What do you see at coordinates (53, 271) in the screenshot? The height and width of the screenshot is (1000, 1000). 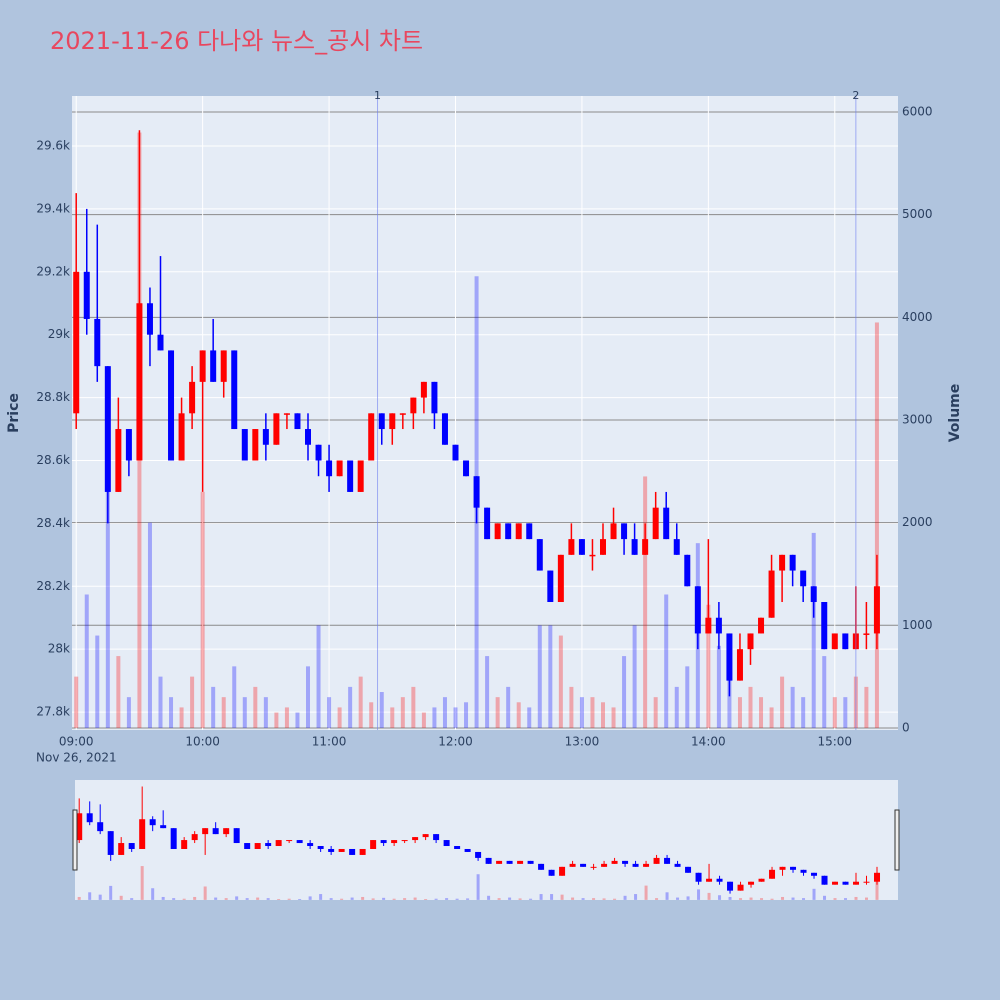 I see `y-tick-label: 29.2k` at bounding box center [53, 271].